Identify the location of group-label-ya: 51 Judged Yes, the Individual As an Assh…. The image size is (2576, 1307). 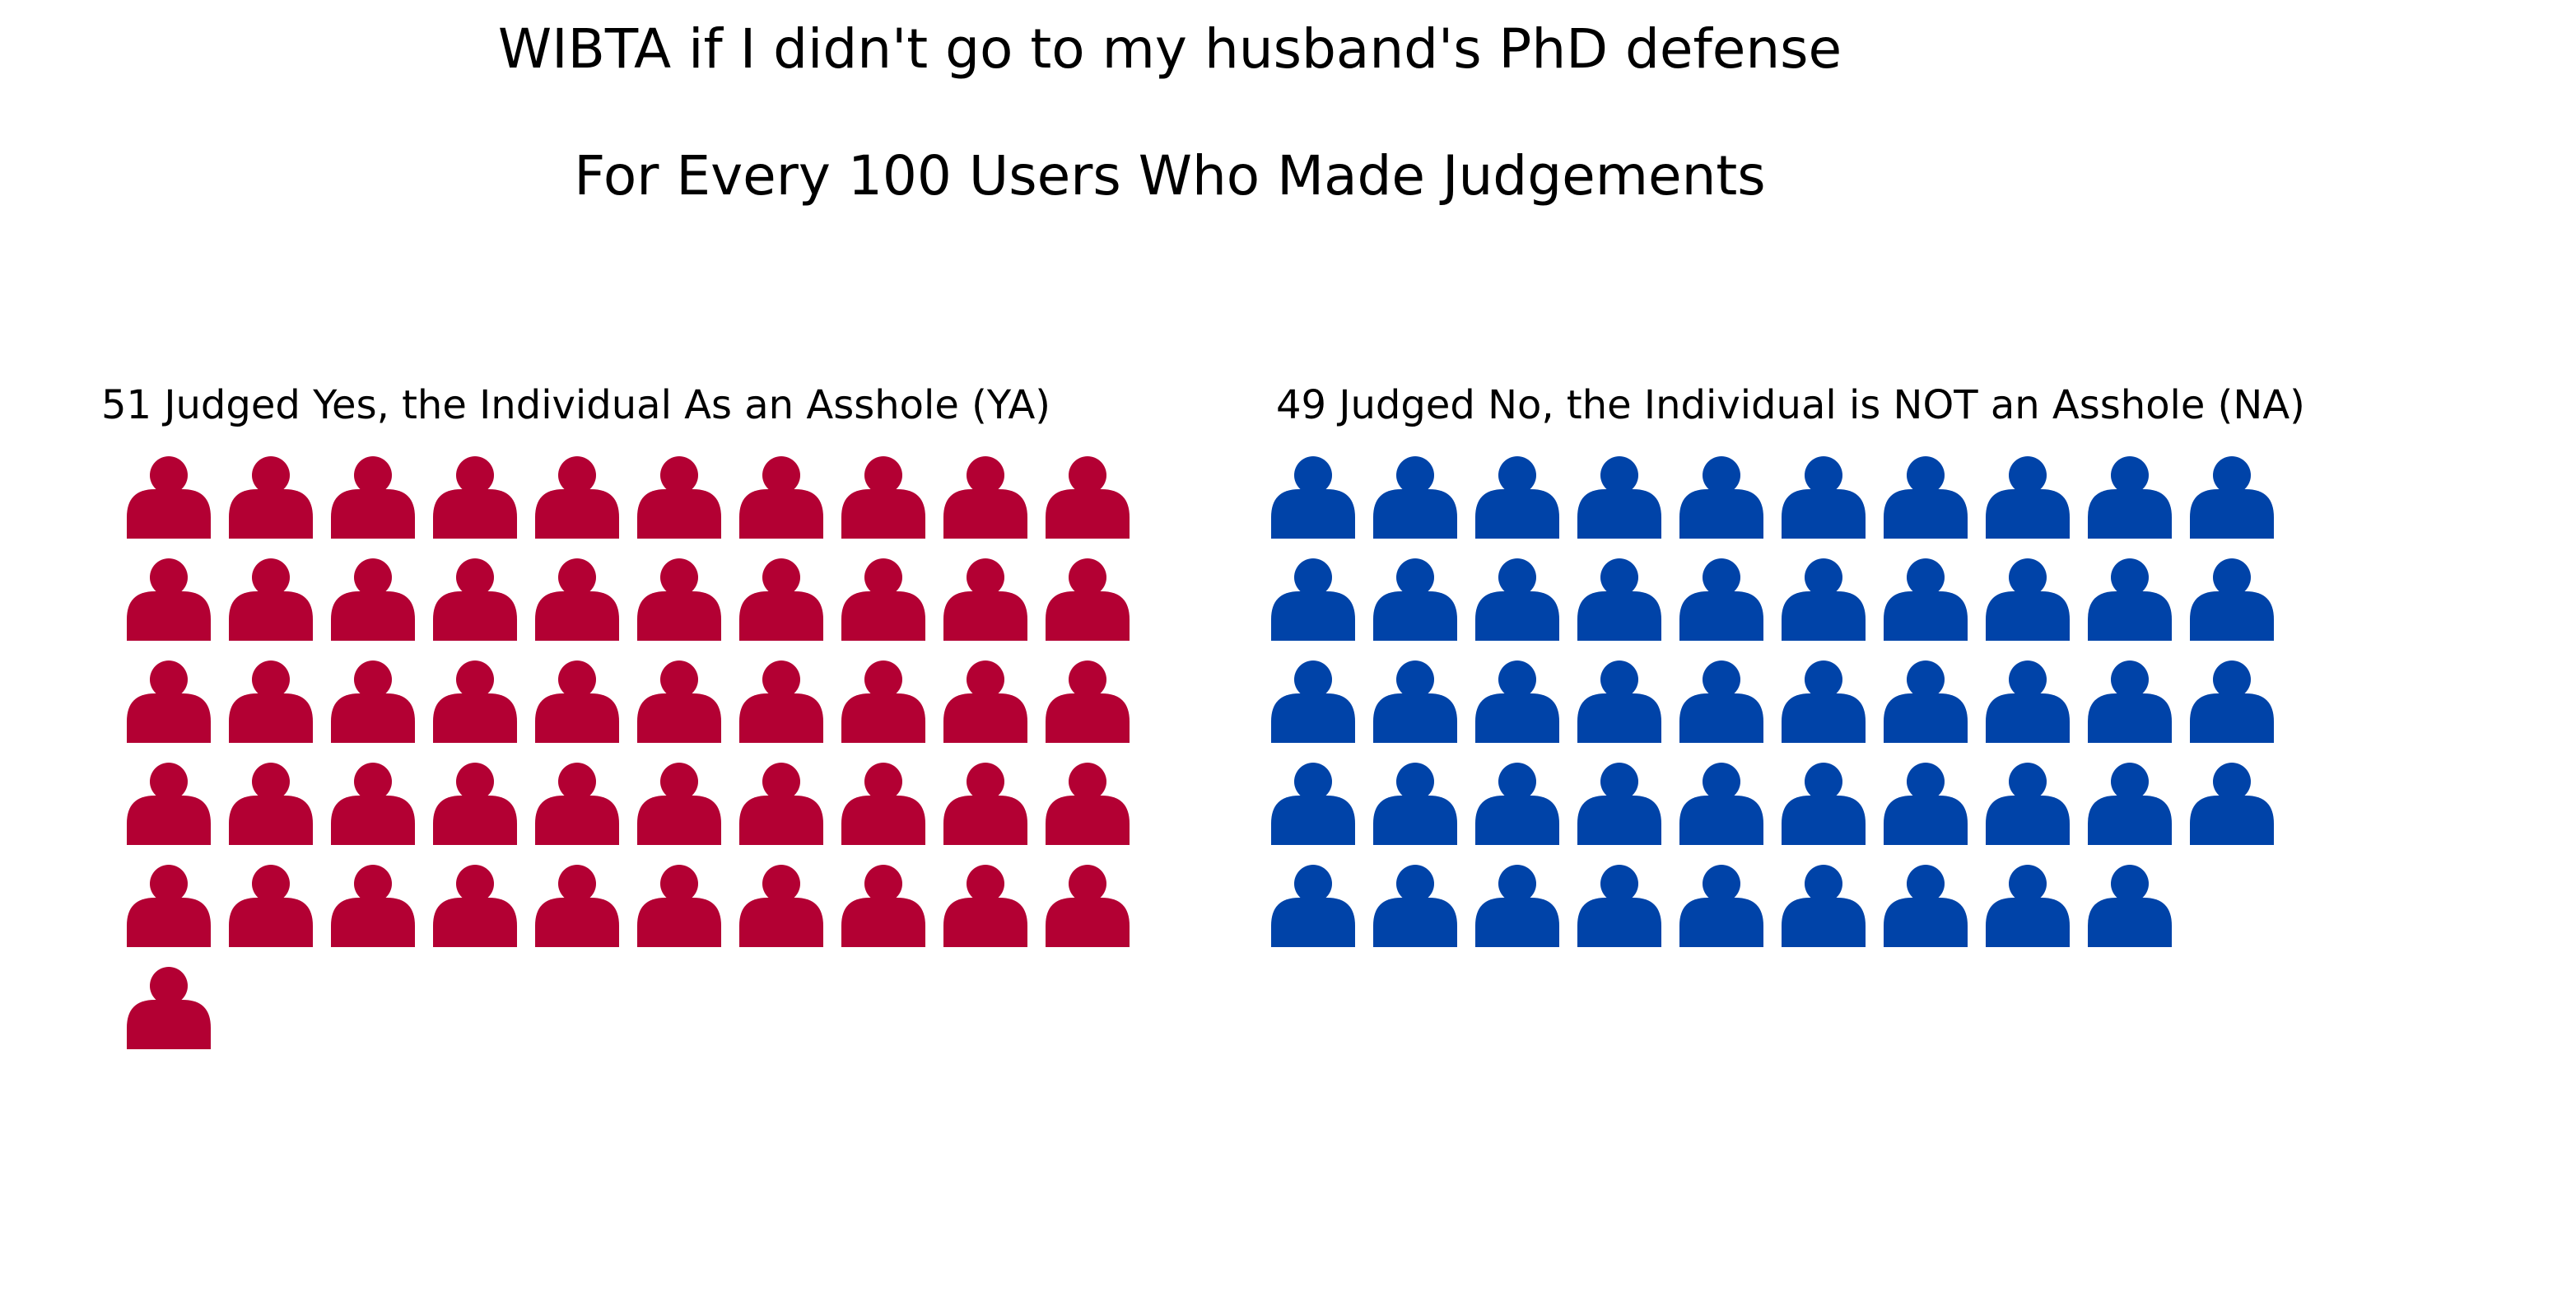
(576, 405).